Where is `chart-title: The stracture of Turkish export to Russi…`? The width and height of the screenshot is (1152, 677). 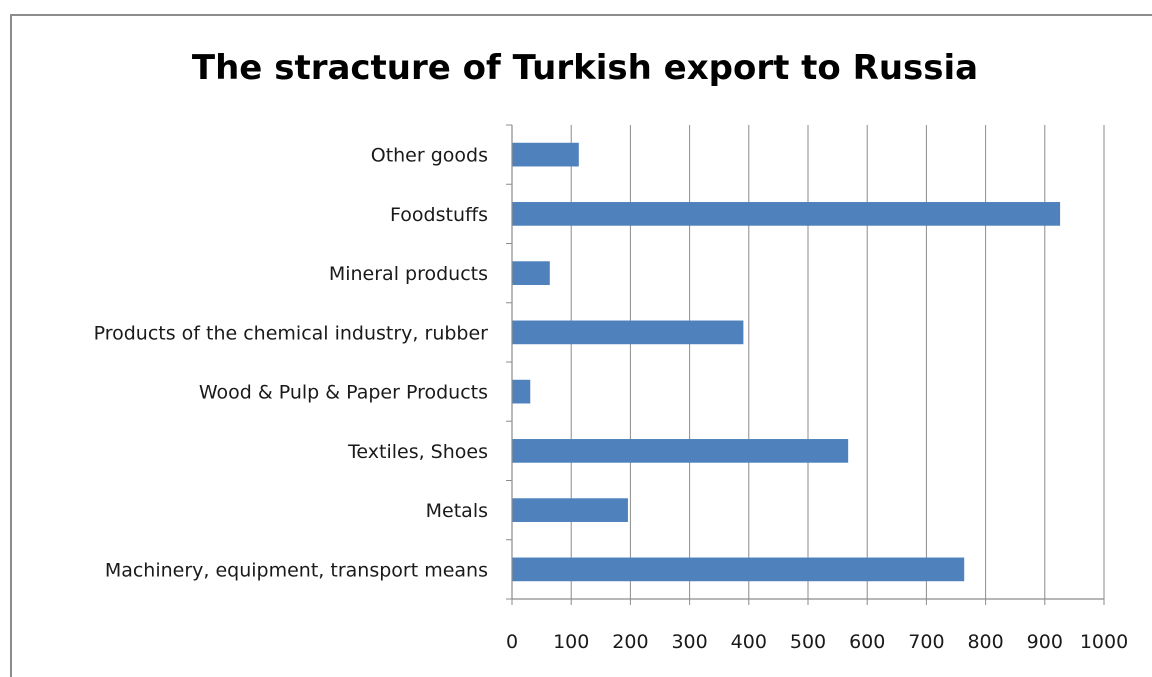
chart-title: The stracture of Turkish export to Russi… is located at coordinates (585, 68).